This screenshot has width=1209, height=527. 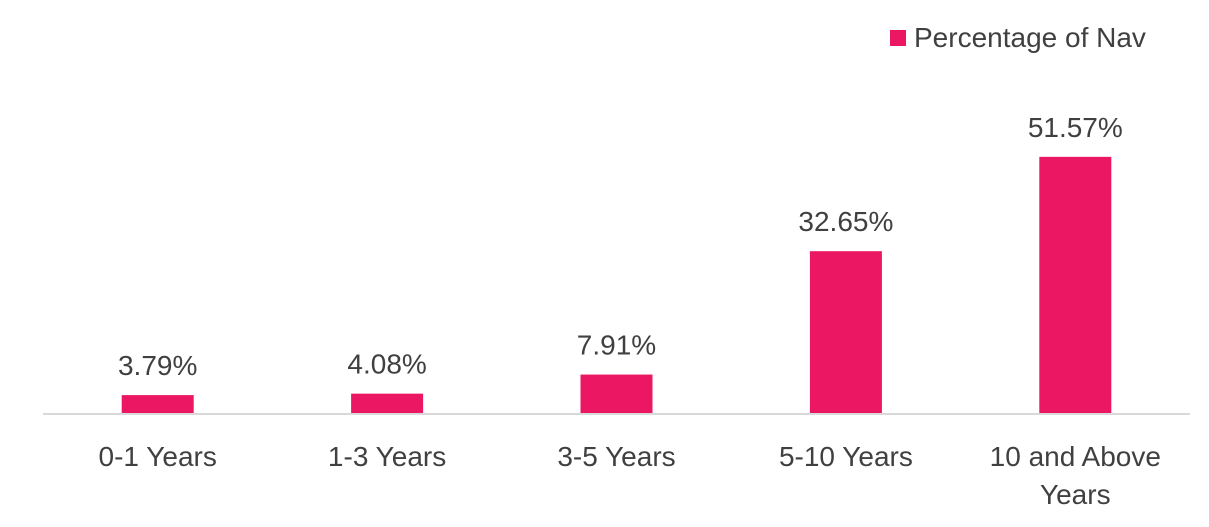 What do you see at coordinates (616, 345) in the screenshot?
I see `data-label-2: 7.91%` at bounding box center [616, 345].